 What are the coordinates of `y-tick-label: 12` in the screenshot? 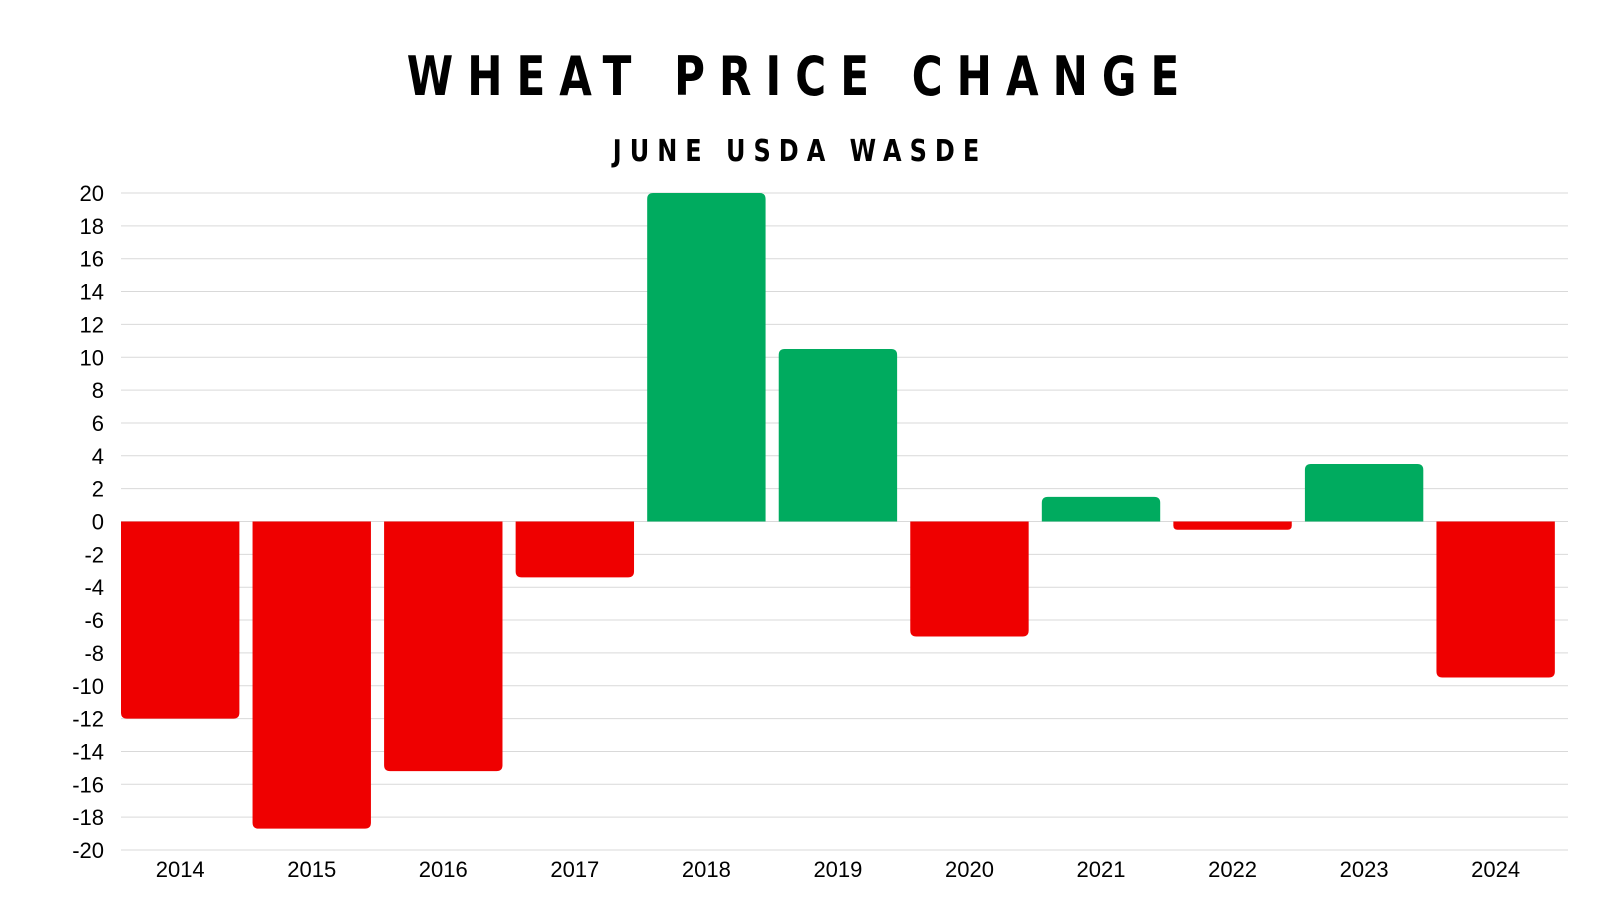 It's located at (92, 324).